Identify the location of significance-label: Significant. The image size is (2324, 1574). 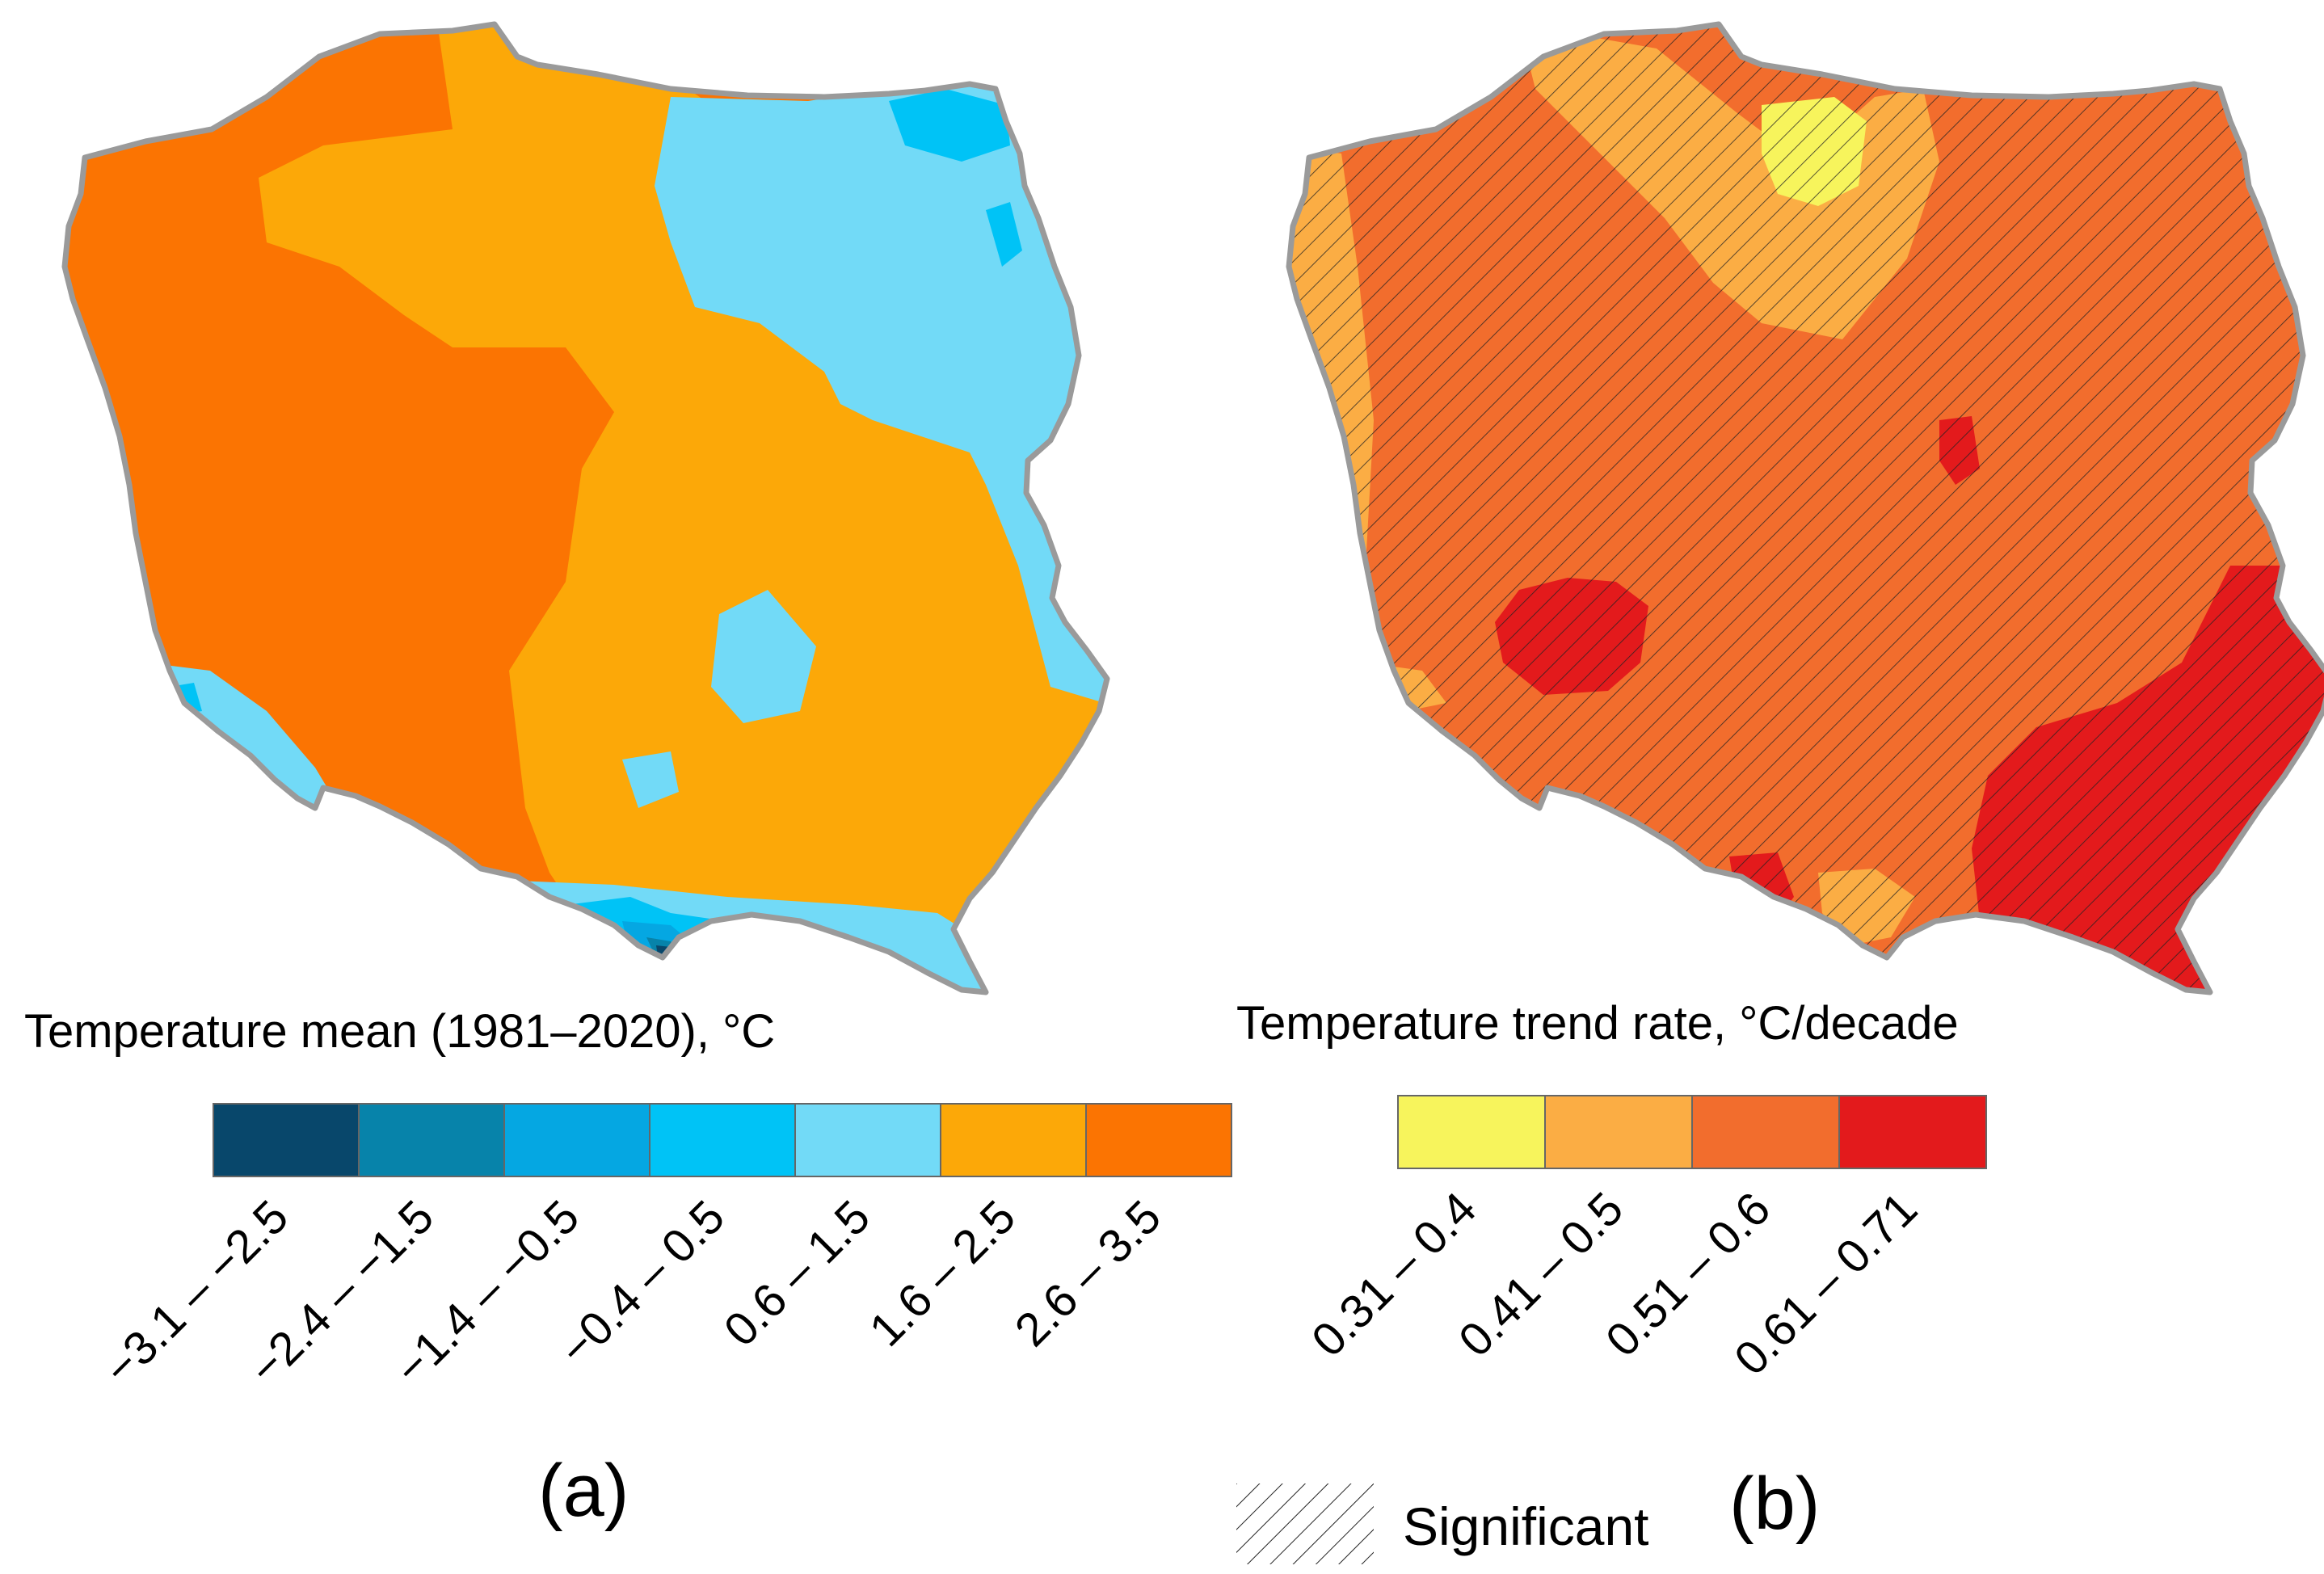
(1526, 1526).